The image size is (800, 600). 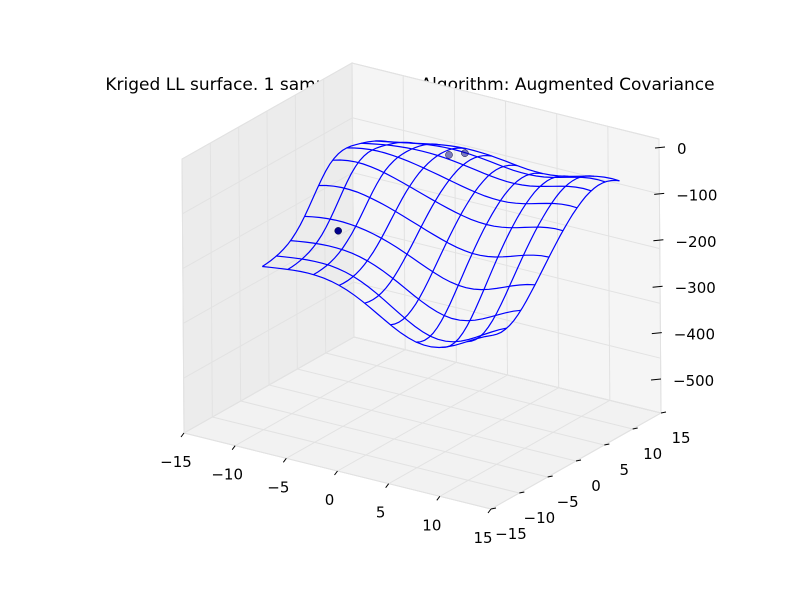 I want to click on z-tick-label: −100, so click(x=696, y=195).